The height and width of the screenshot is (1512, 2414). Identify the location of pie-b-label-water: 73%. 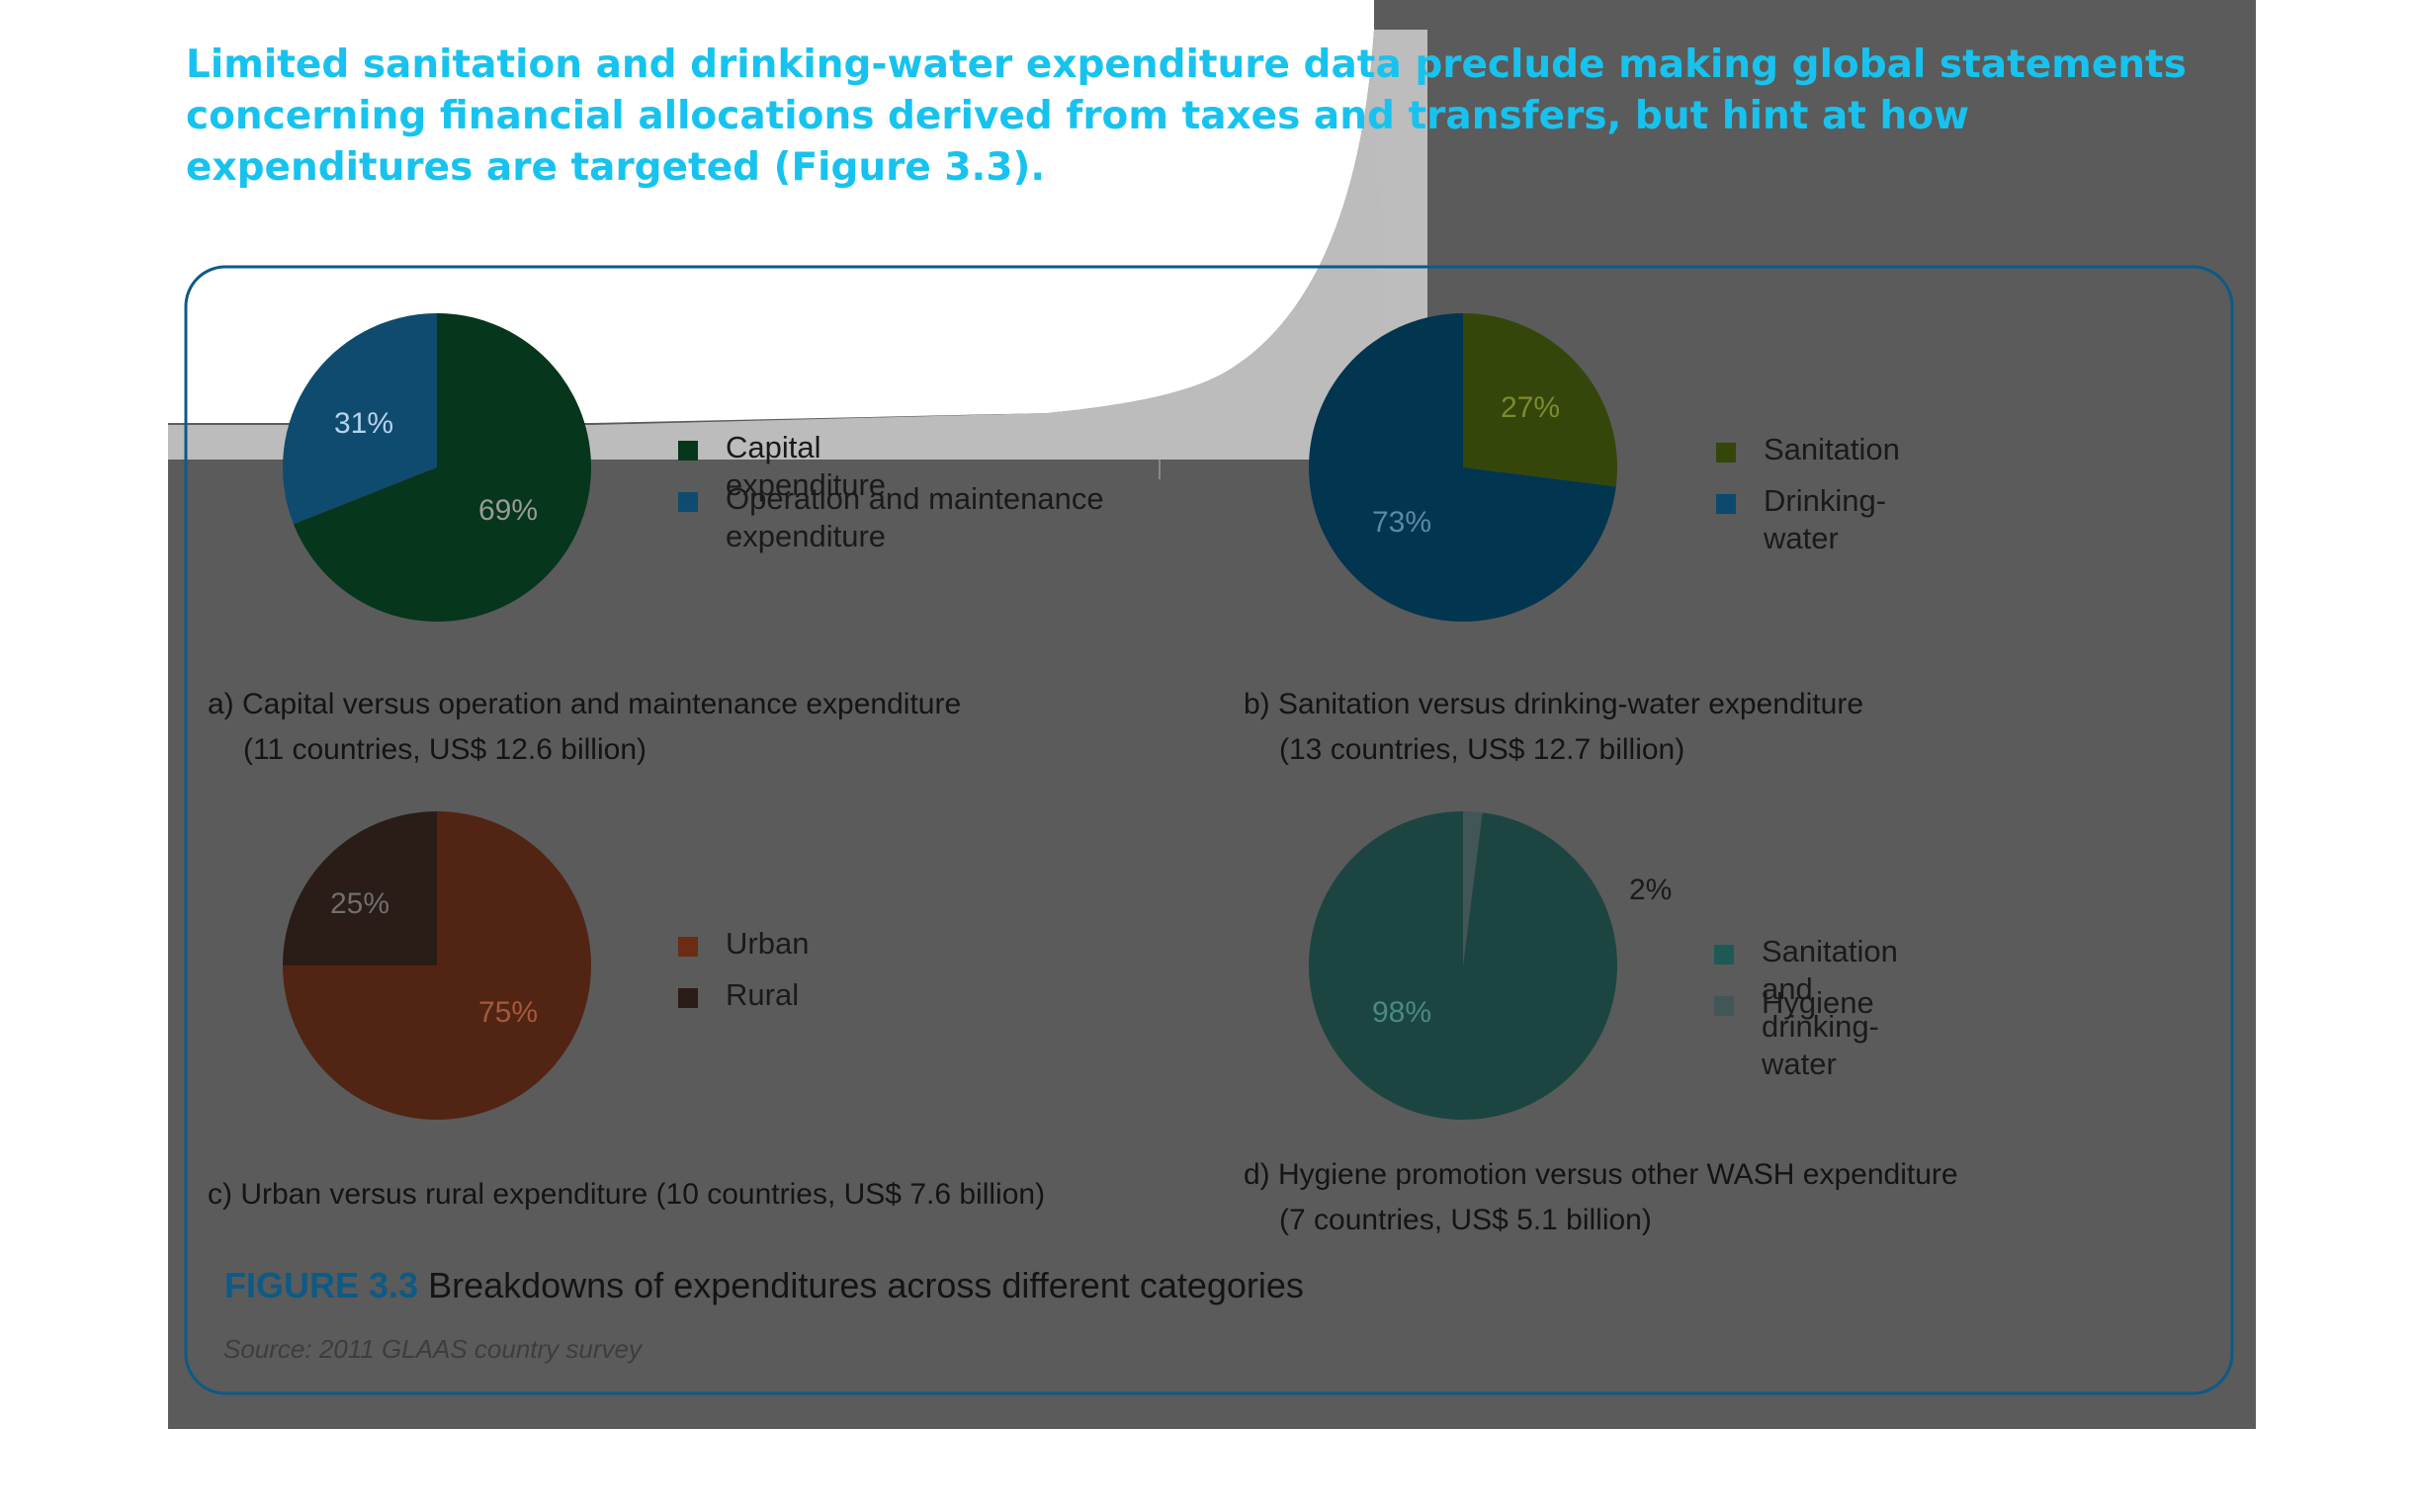
(1402, 522).